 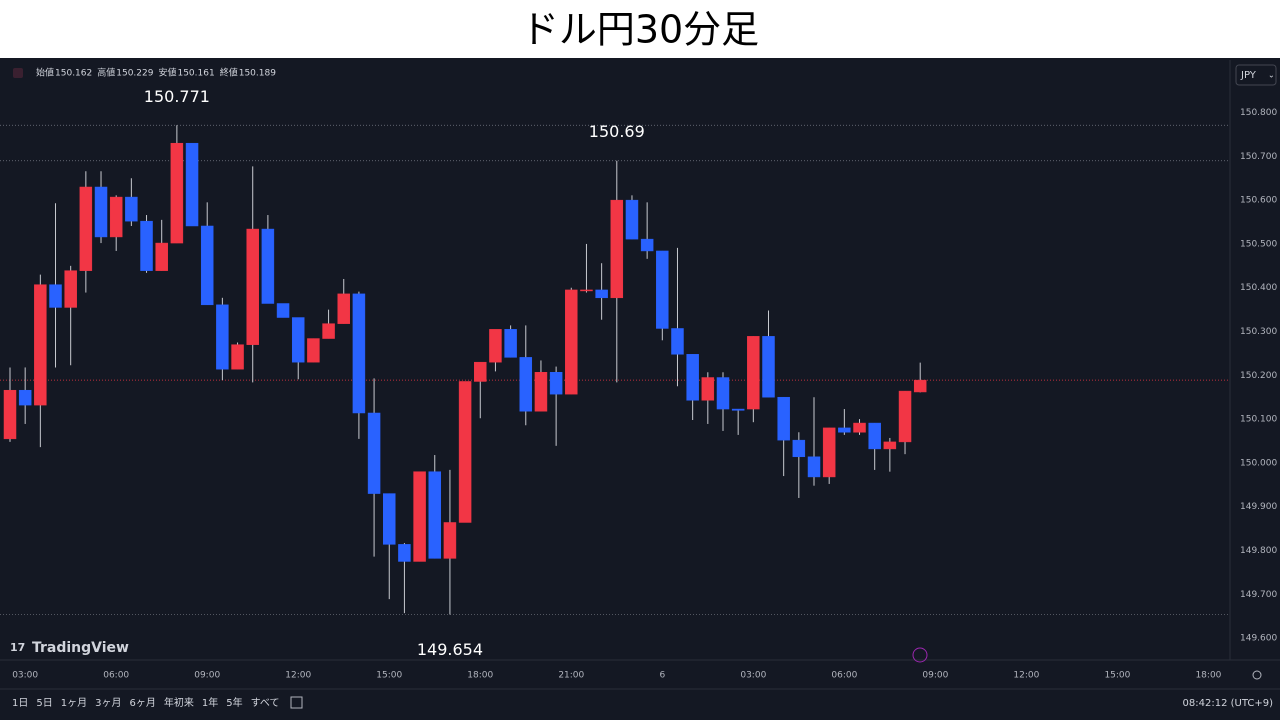 What do you see at coordinates (296, 702) in the screenshot?
I see `date-range-icon` at bounding box center [296, 702].